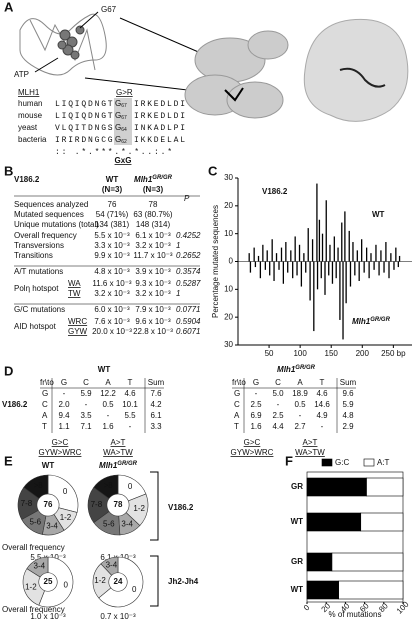  Describe the element at coordinates (121, 128) in the screenshot. I see `residue: G64` at that location.